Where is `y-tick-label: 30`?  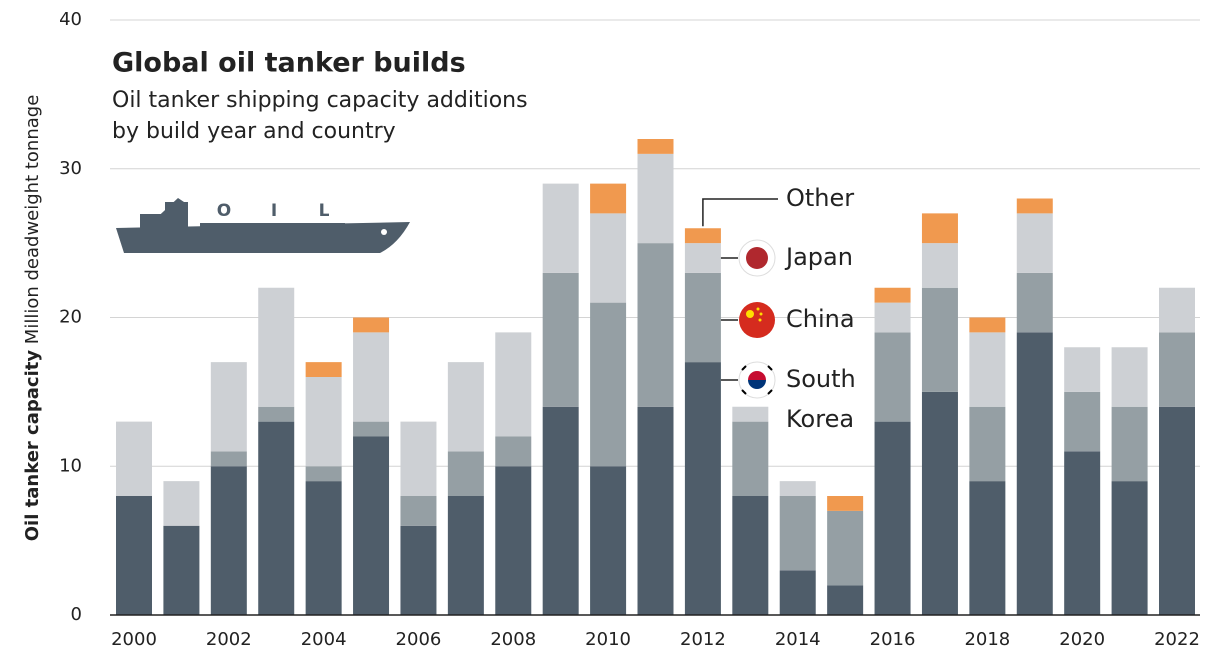 y-tick-label: 30 is located at coordinates (70, 168).